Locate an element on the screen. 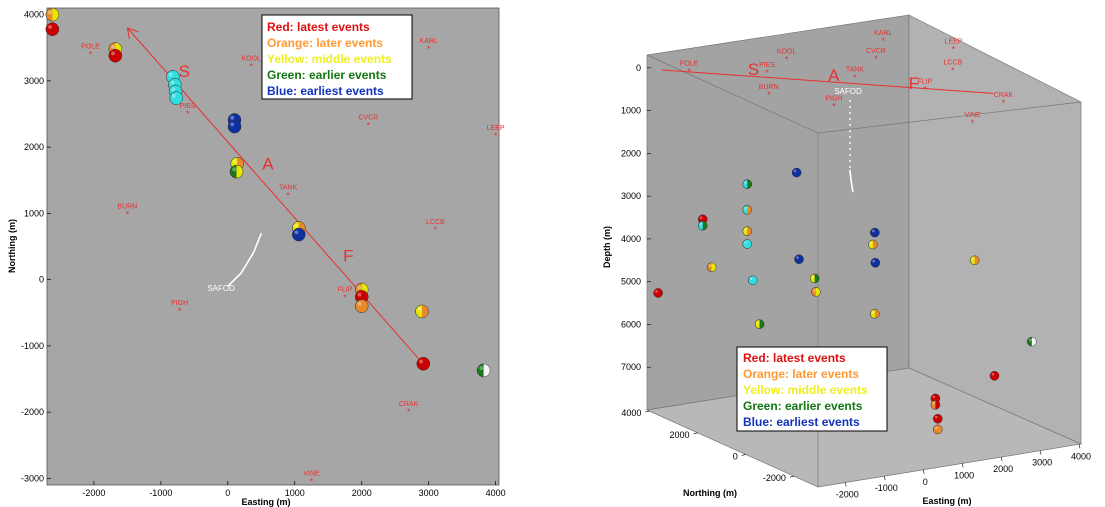 The image size is (1105, 507). 3d-station-label: PIES is located at coordinates (767, 65).